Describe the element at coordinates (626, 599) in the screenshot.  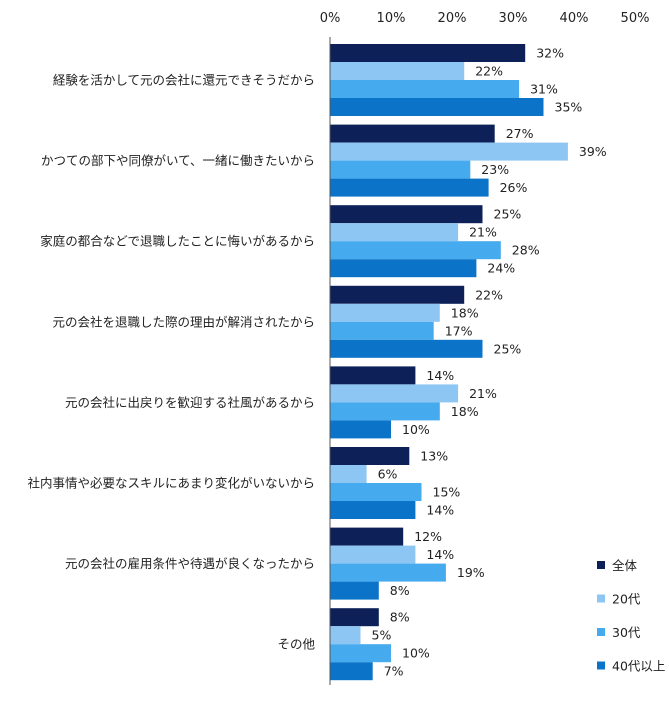
I see `legend-label: 20代` at that location.